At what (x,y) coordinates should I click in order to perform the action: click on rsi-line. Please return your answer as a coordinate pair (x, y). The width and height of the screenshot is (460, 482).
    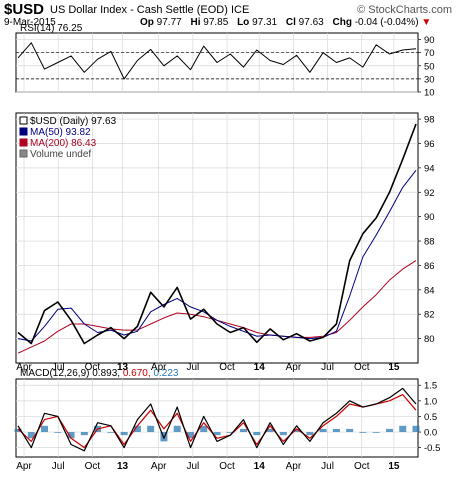
    Looking at the image, I should click on (217, 61).